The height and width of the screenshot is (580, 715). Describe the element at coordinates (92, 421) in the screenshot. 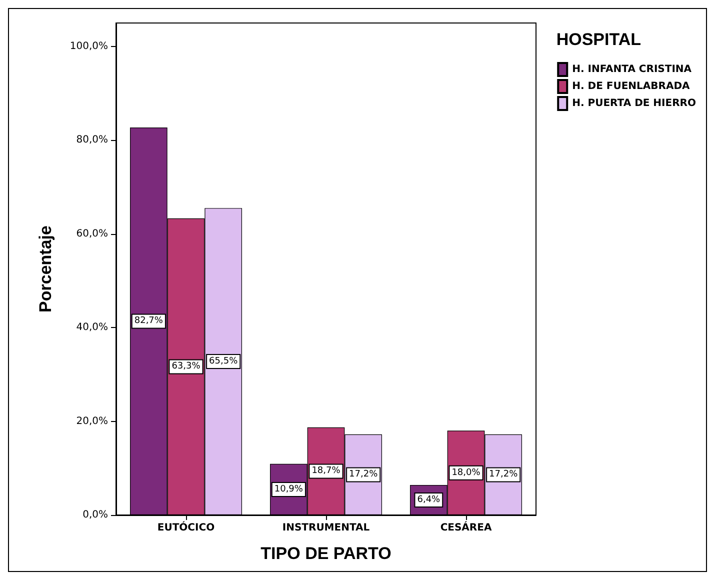

I see `y-tick-label: 20,0%` at that location.